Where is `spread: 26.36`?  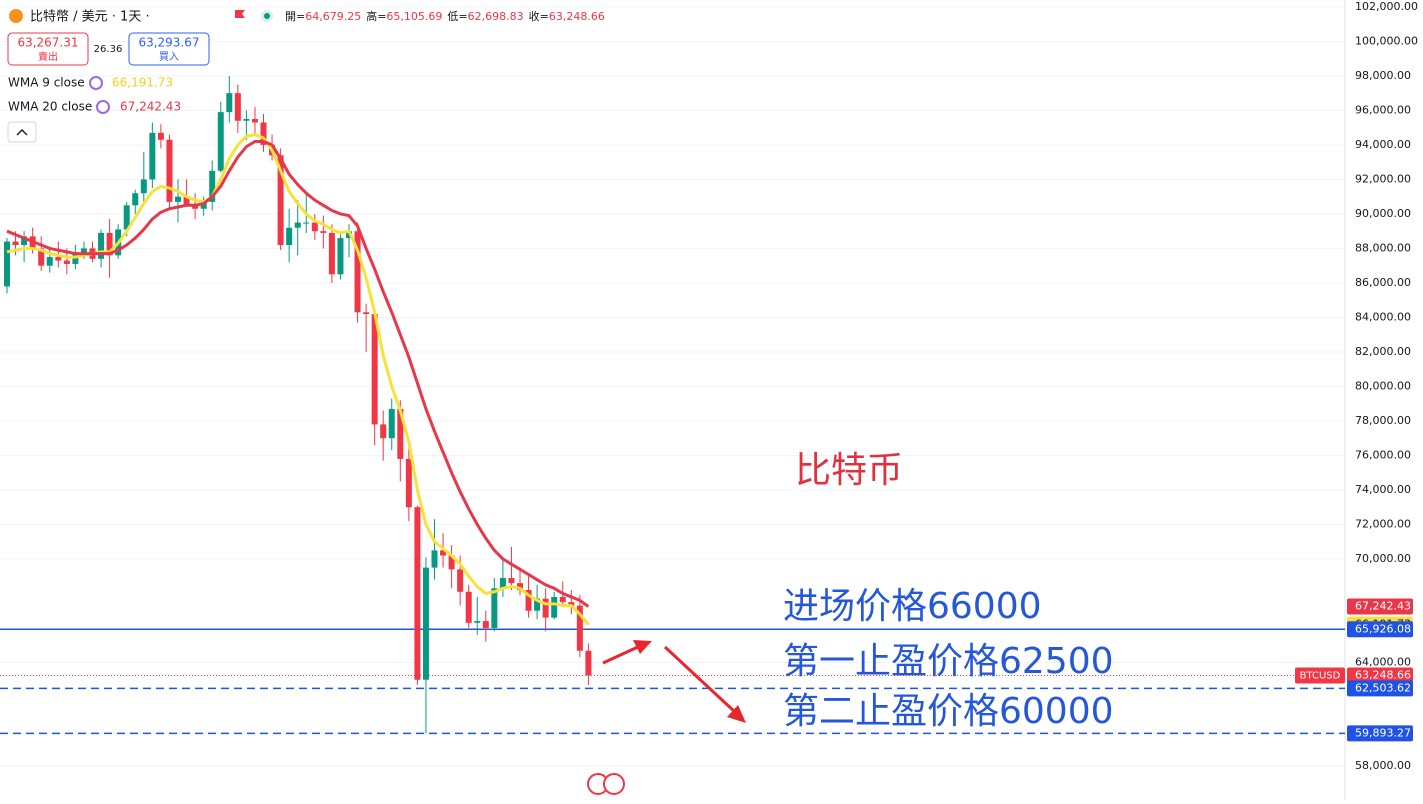
spread: 26.36 is located at coordinates (108, 49).